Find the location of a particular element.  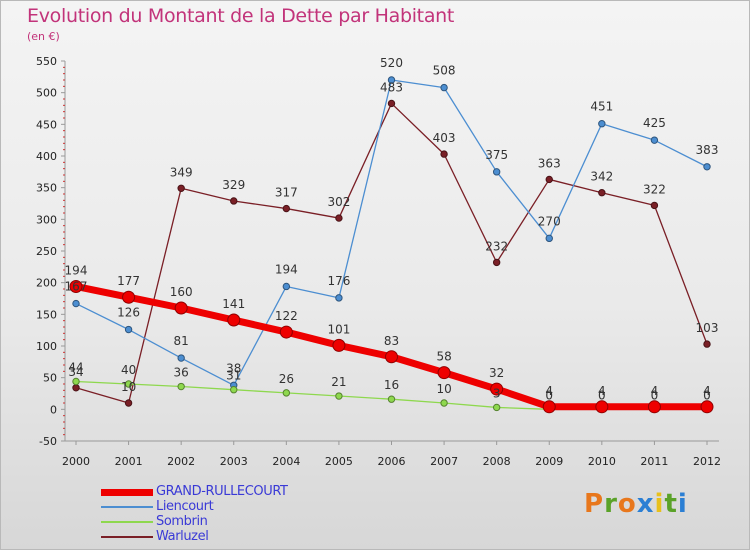

data-label-warluzel: 329 is located at coordinates (233, 185).